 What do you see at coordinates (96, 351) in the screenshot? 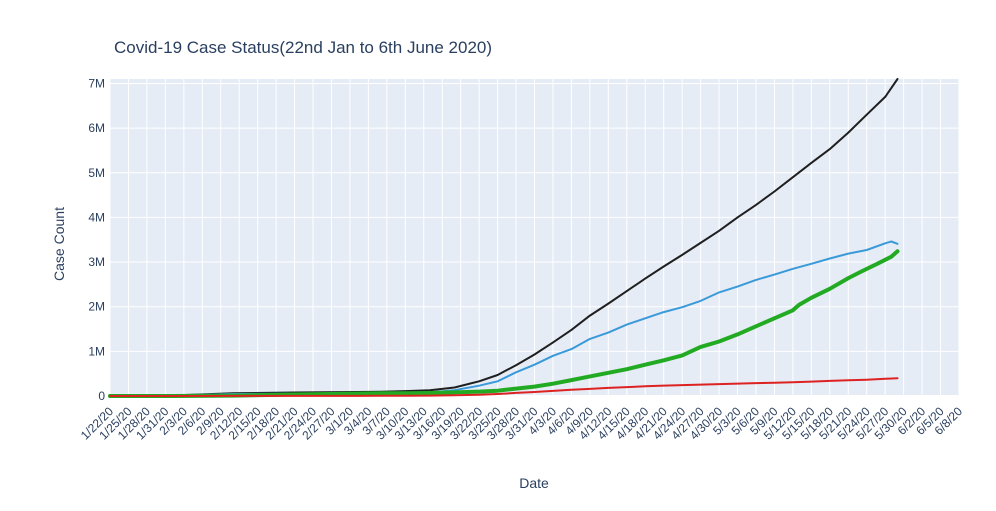
I see `y-tick-label: 1M` at bounding box center [96, 351].